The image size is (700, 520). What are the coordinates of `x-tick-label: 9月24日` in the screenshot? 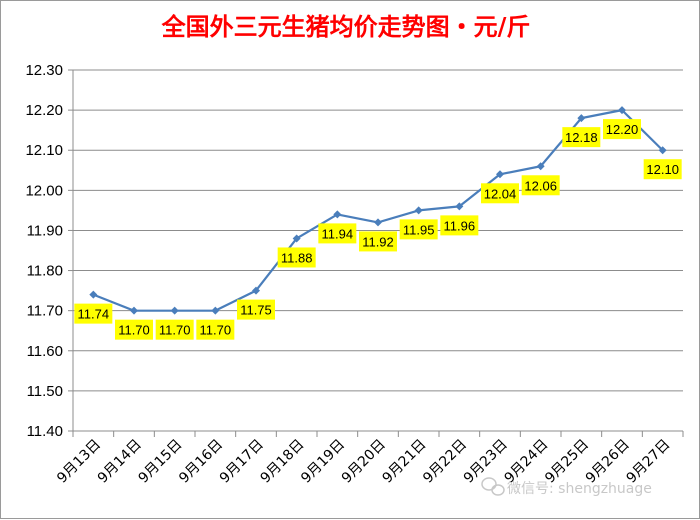 It's located at (526, 462).